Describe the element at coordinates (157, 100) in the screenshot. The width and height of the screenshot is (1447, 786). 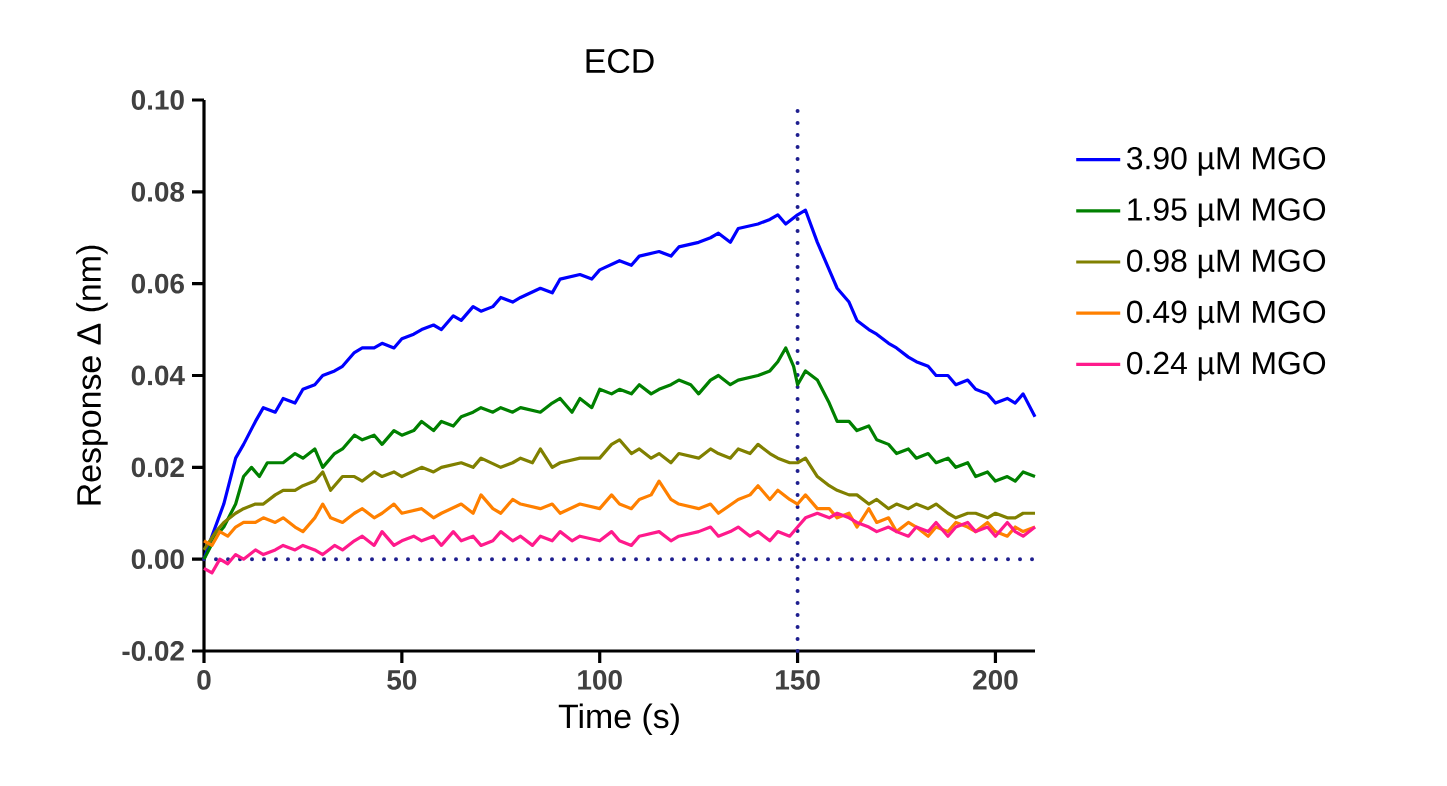
I see `y-tick-label: 0.10` at that location.